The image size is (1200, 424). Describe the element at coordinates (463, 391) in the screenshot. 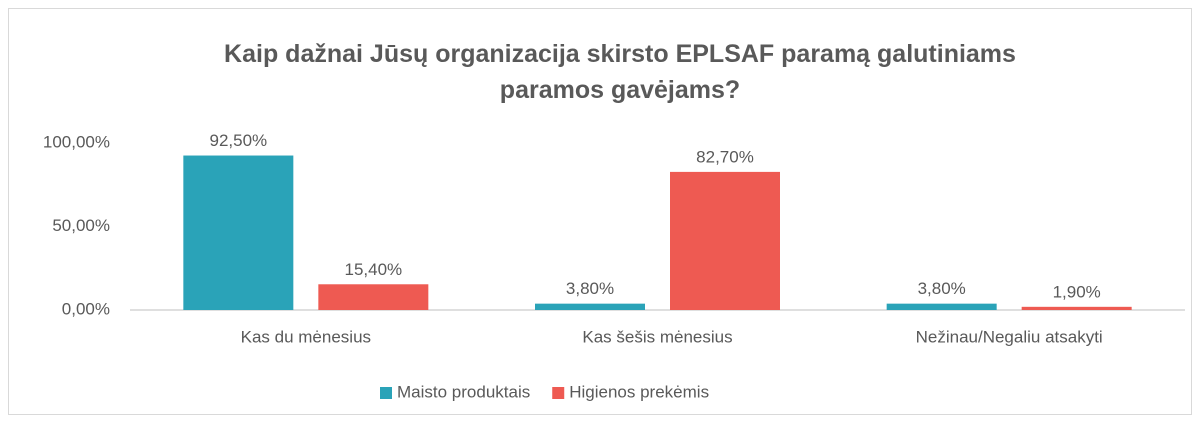

I see `legend-label: Maisto produktais` at that location.